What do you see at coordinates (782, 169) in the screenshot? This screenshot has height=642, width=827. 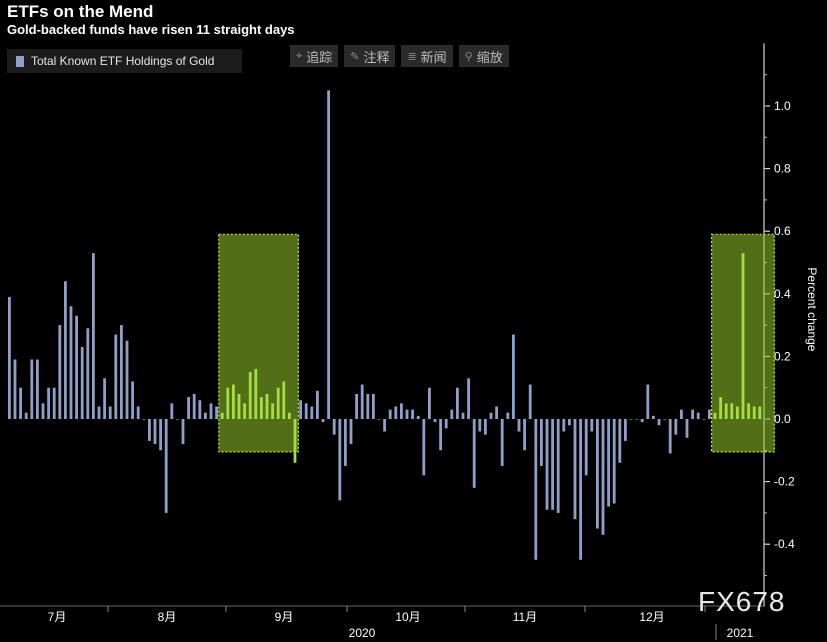 I see `y-tick-label: 0.8` at bounding box center [782, 169].